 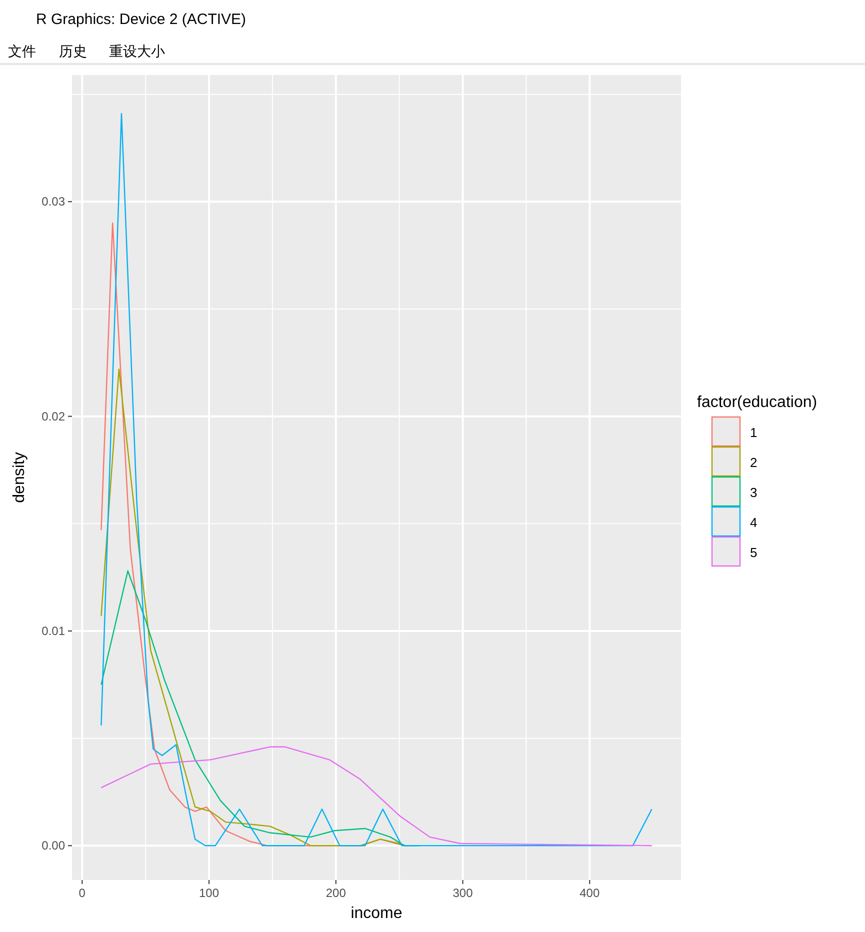 What do you see at coordinates (754, 522) in the screenshot?
I see `legend-label: 4` at bounding box center [754, 522].